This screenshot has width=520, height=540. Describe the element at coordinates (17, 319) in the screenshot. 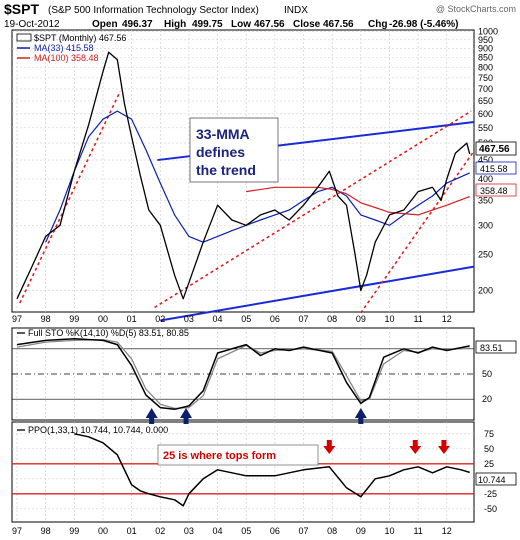

I see `x-tick-label: 97` at that location.